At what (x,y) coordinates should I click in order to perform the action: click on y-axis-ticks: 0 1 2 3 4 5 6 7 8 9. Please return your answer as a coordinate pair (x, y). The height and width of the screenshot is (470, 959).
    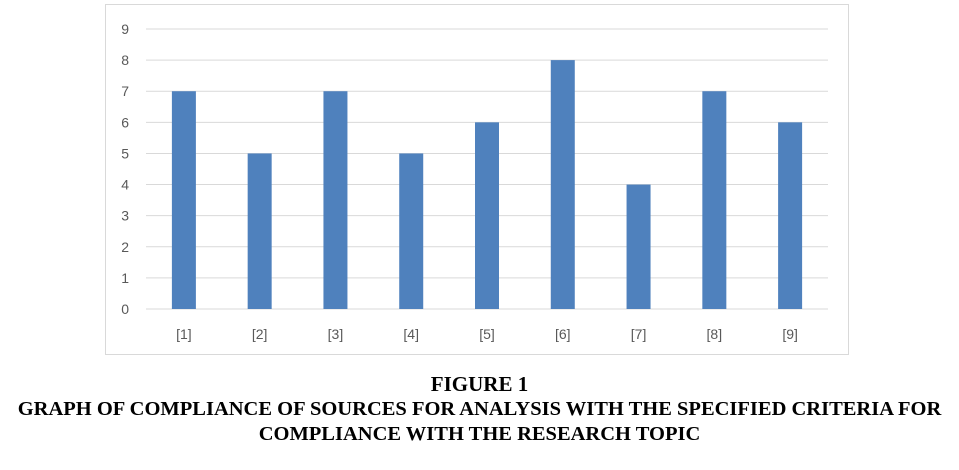
    Looking at the image, I should click on (125, 169).